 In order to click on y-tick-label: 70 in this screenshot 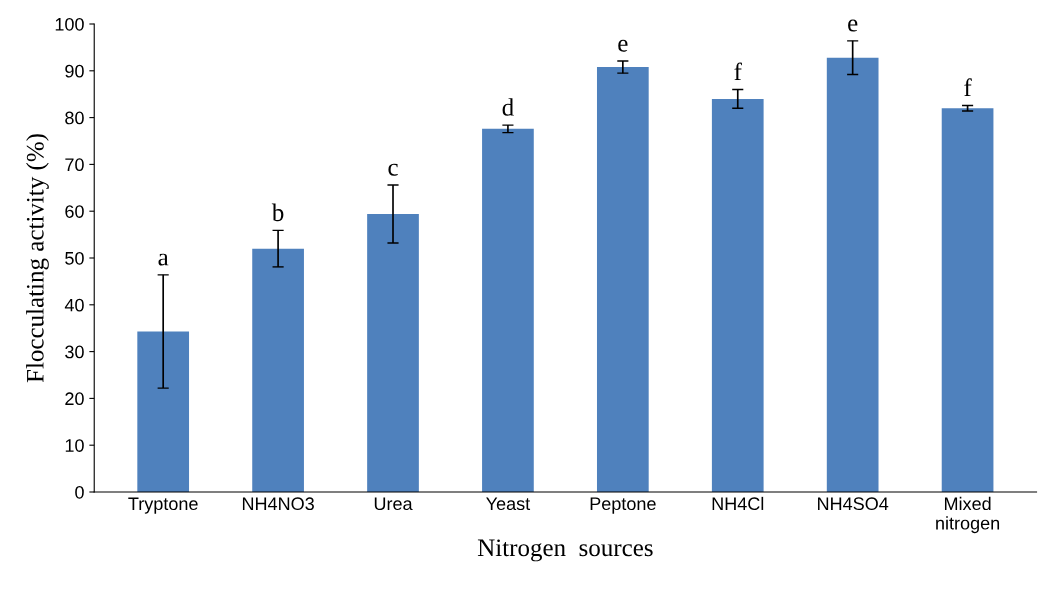, I will do `click(74, 165)`.